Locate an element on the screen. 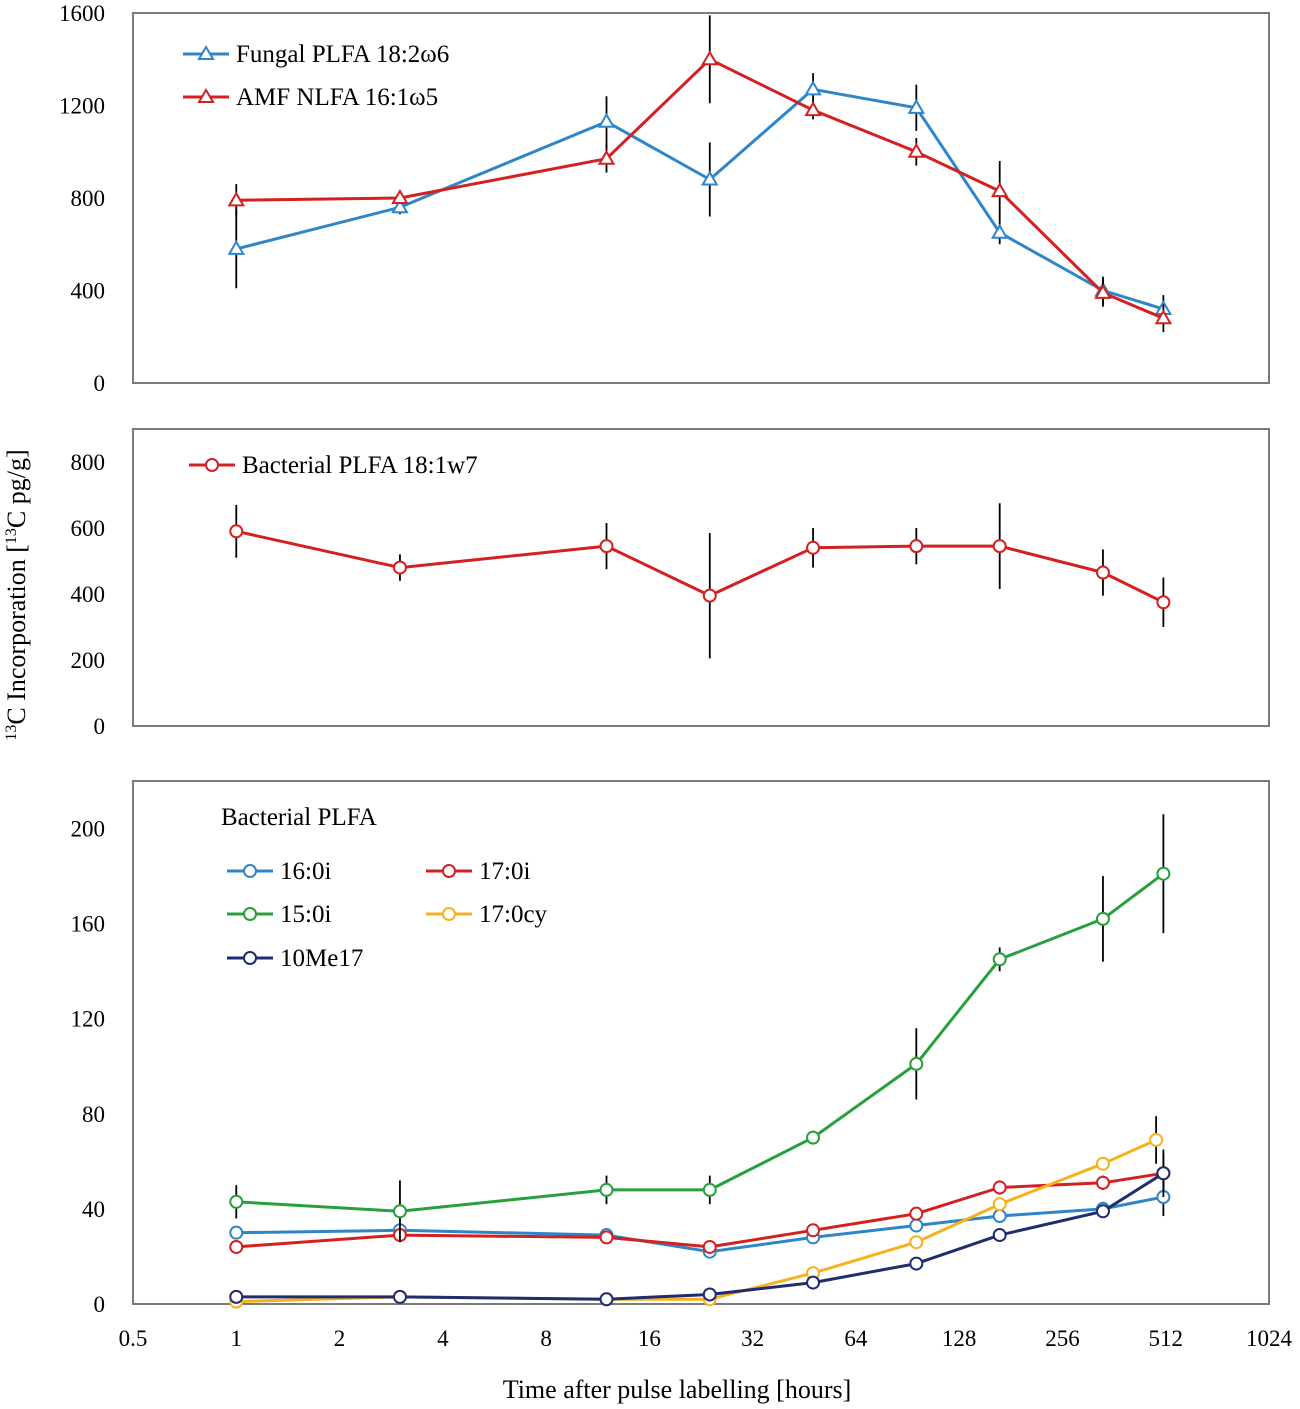 Image resolution: width=1300 pixels, height=1409 pixels. legend-item: 10Me17 is located at coordinates (295, 958).